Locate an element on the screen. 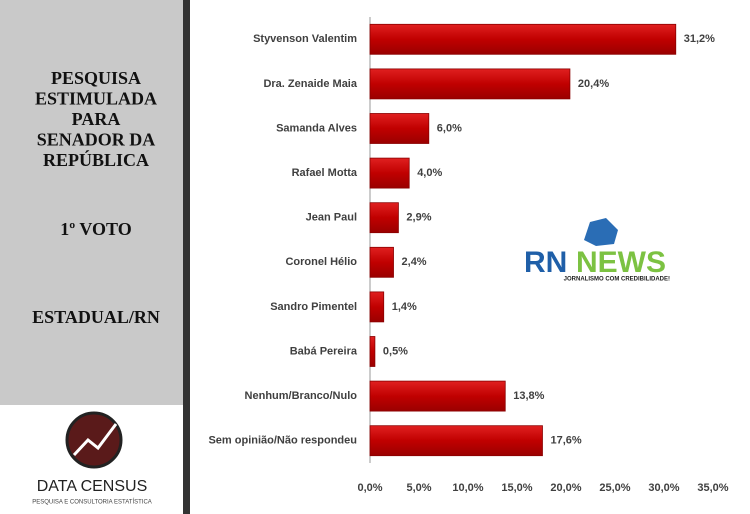  divider is located at coordinates (186, 257).